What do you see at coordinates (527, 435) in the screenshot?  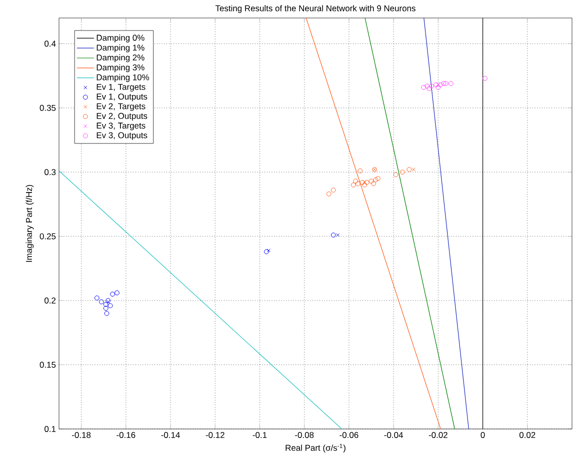 I see `x-tick-label: 0.02` at bounding box center [527, 435].